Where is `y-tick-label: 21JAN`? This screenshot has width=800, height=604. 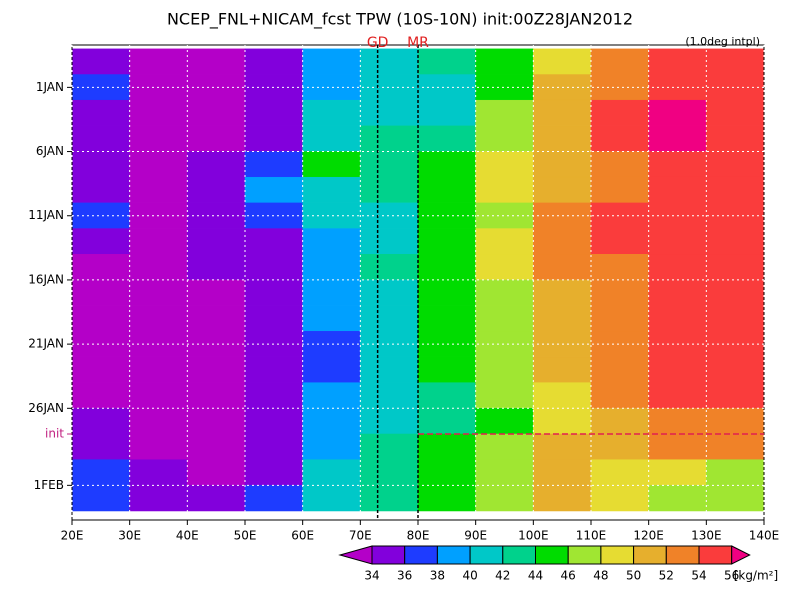
y-tick-label: 21JAN is located at coordinates (46, 344).